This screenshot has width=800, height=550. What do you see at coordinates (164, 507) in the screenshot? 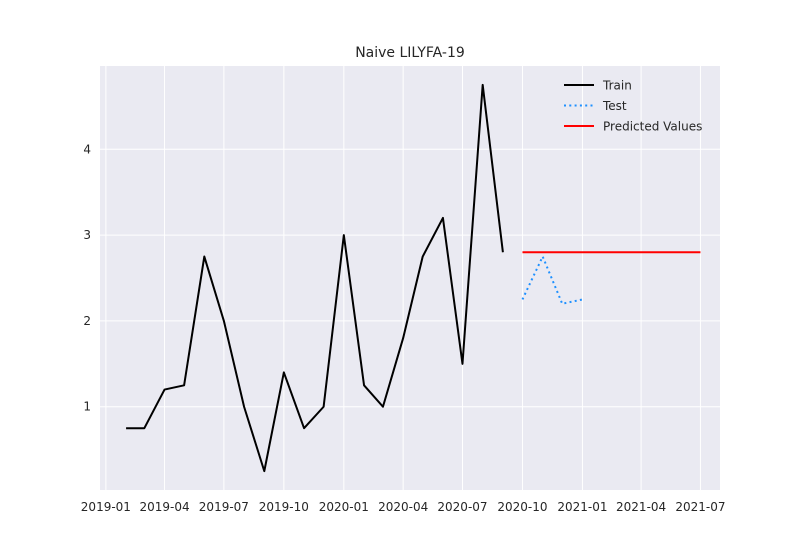
I see `x-tick-label: 2019-04` at bounding box center [164, 507].